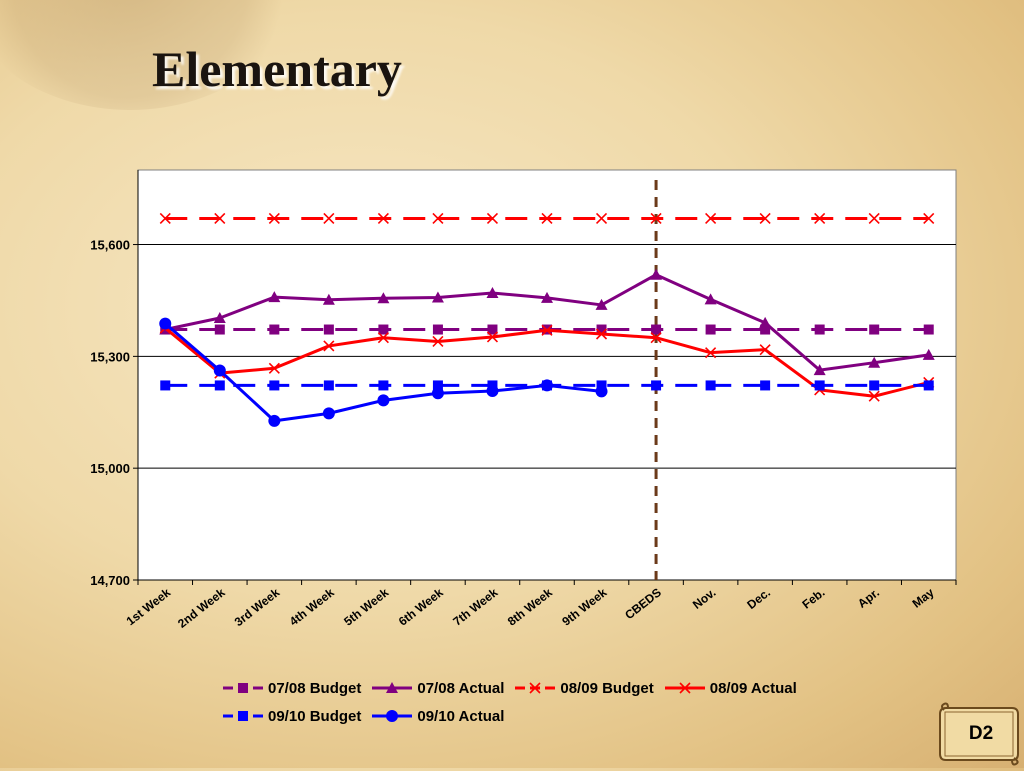  Describe the element at coordinates (704, 598) in the screenshot. I see `x-tick-label: Nov.` at that location.